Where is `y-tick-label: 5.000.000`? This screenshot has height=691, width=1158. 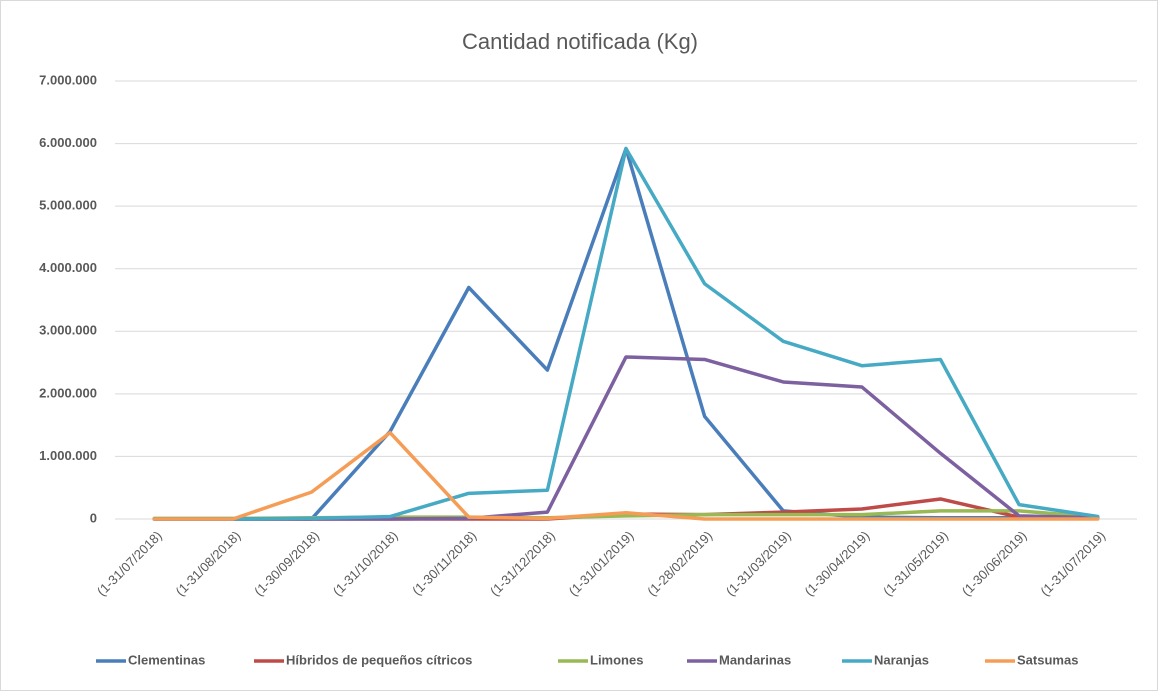 y-tick-label: 5.000.000 is located at coordinates (68, 205).